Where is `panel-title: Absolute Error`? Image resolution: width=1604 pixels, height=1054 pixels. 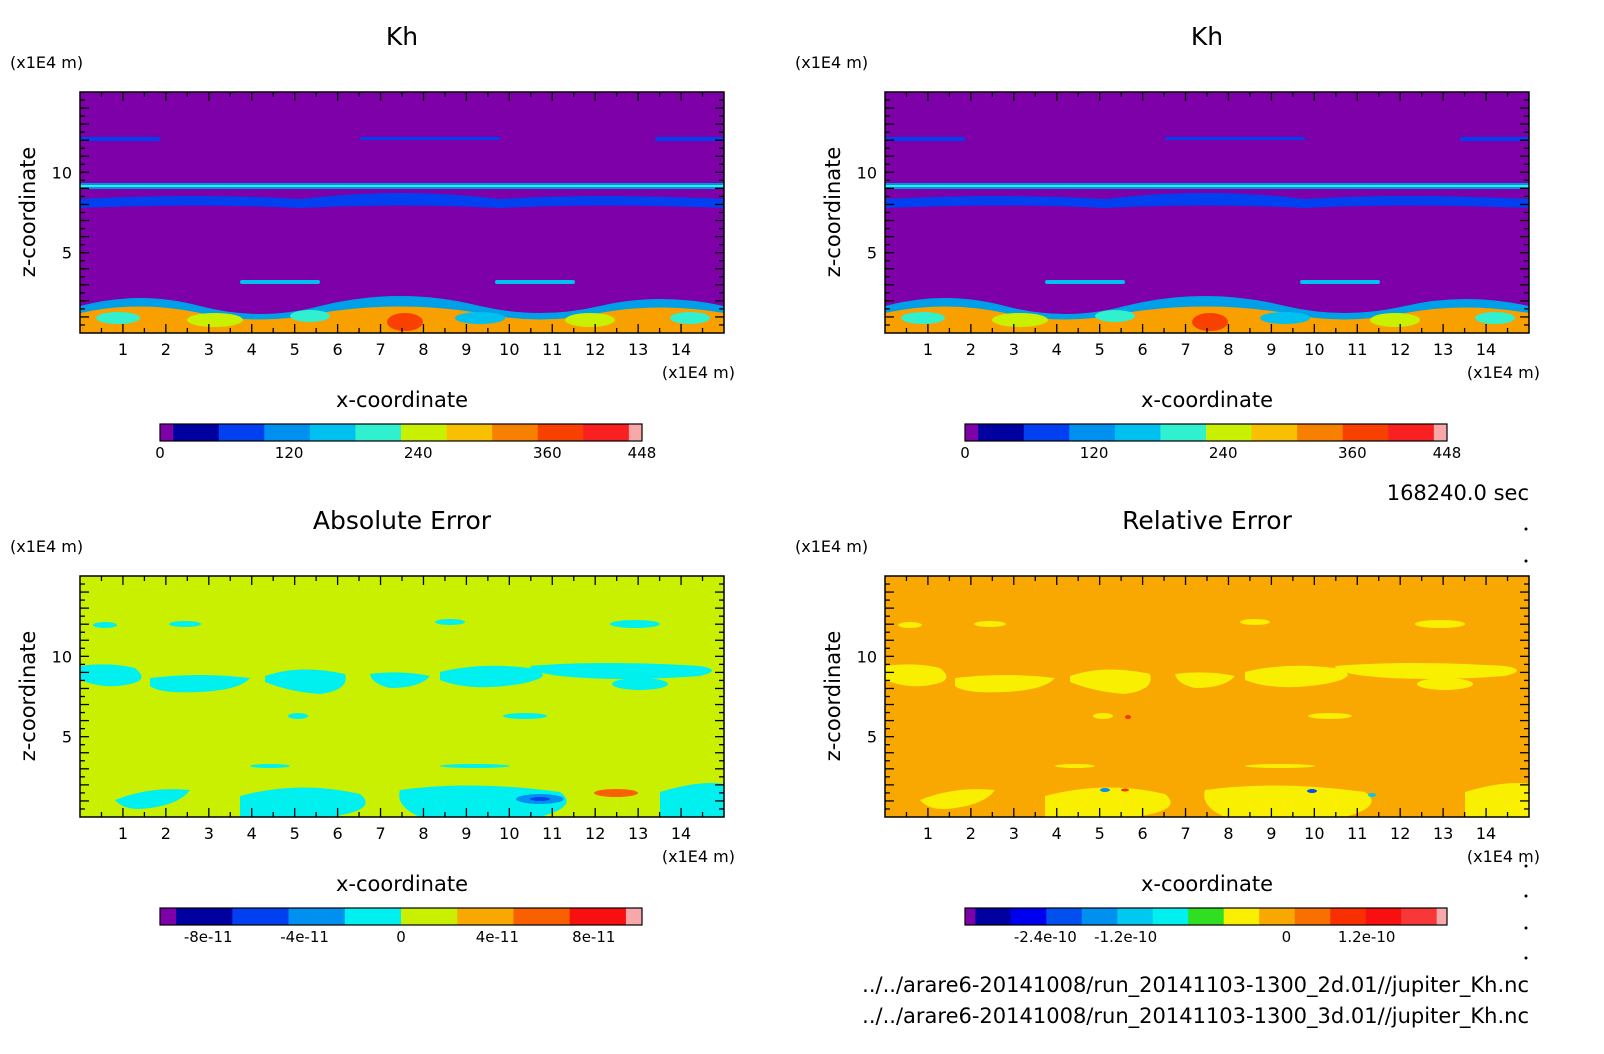
panel-title: Absolute Error is located at coordinates (402, 520).